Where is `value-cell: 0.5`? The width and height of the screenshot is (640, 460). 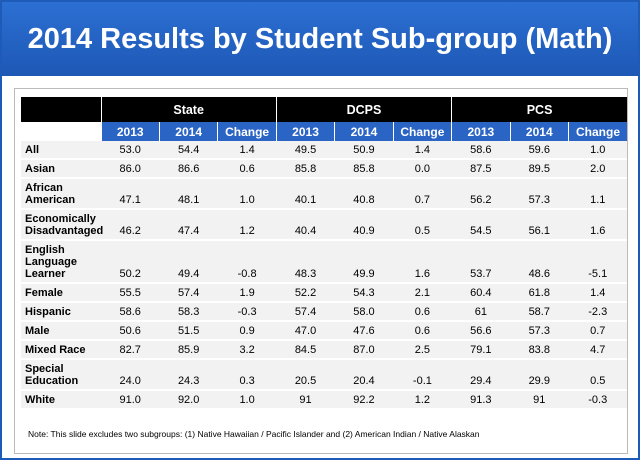 value-cell: 0.5 is located at coordinates (597, 375).